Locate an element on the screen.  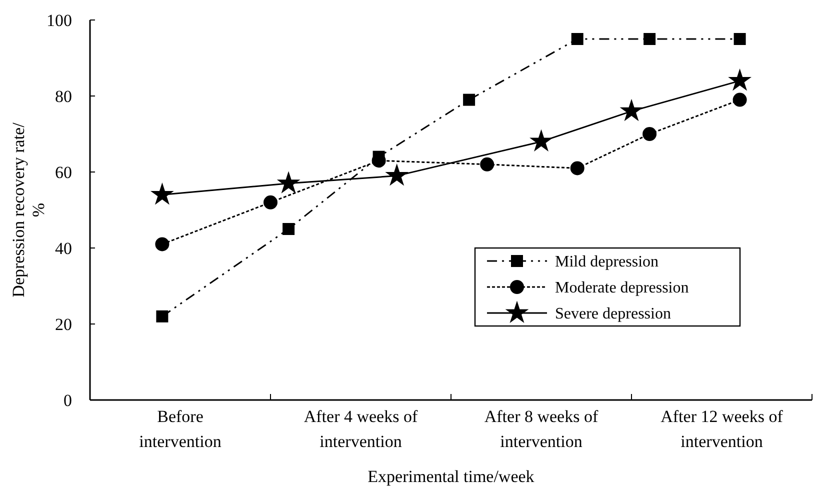
y-tick-label: 100 is located at coordinates (59, 20).